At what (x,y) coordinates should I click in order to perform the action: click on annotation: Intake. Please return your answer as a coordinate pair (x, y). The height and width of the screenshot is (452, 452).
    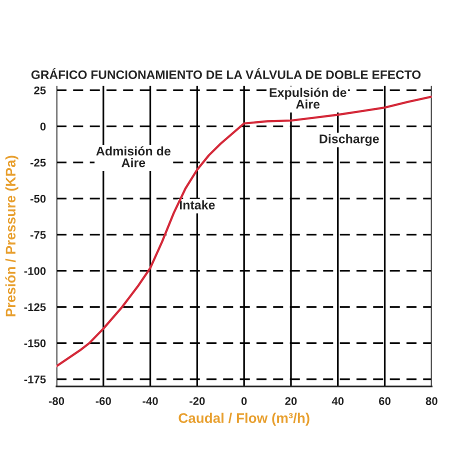
    Looking at the image, I should click on (197, 205).